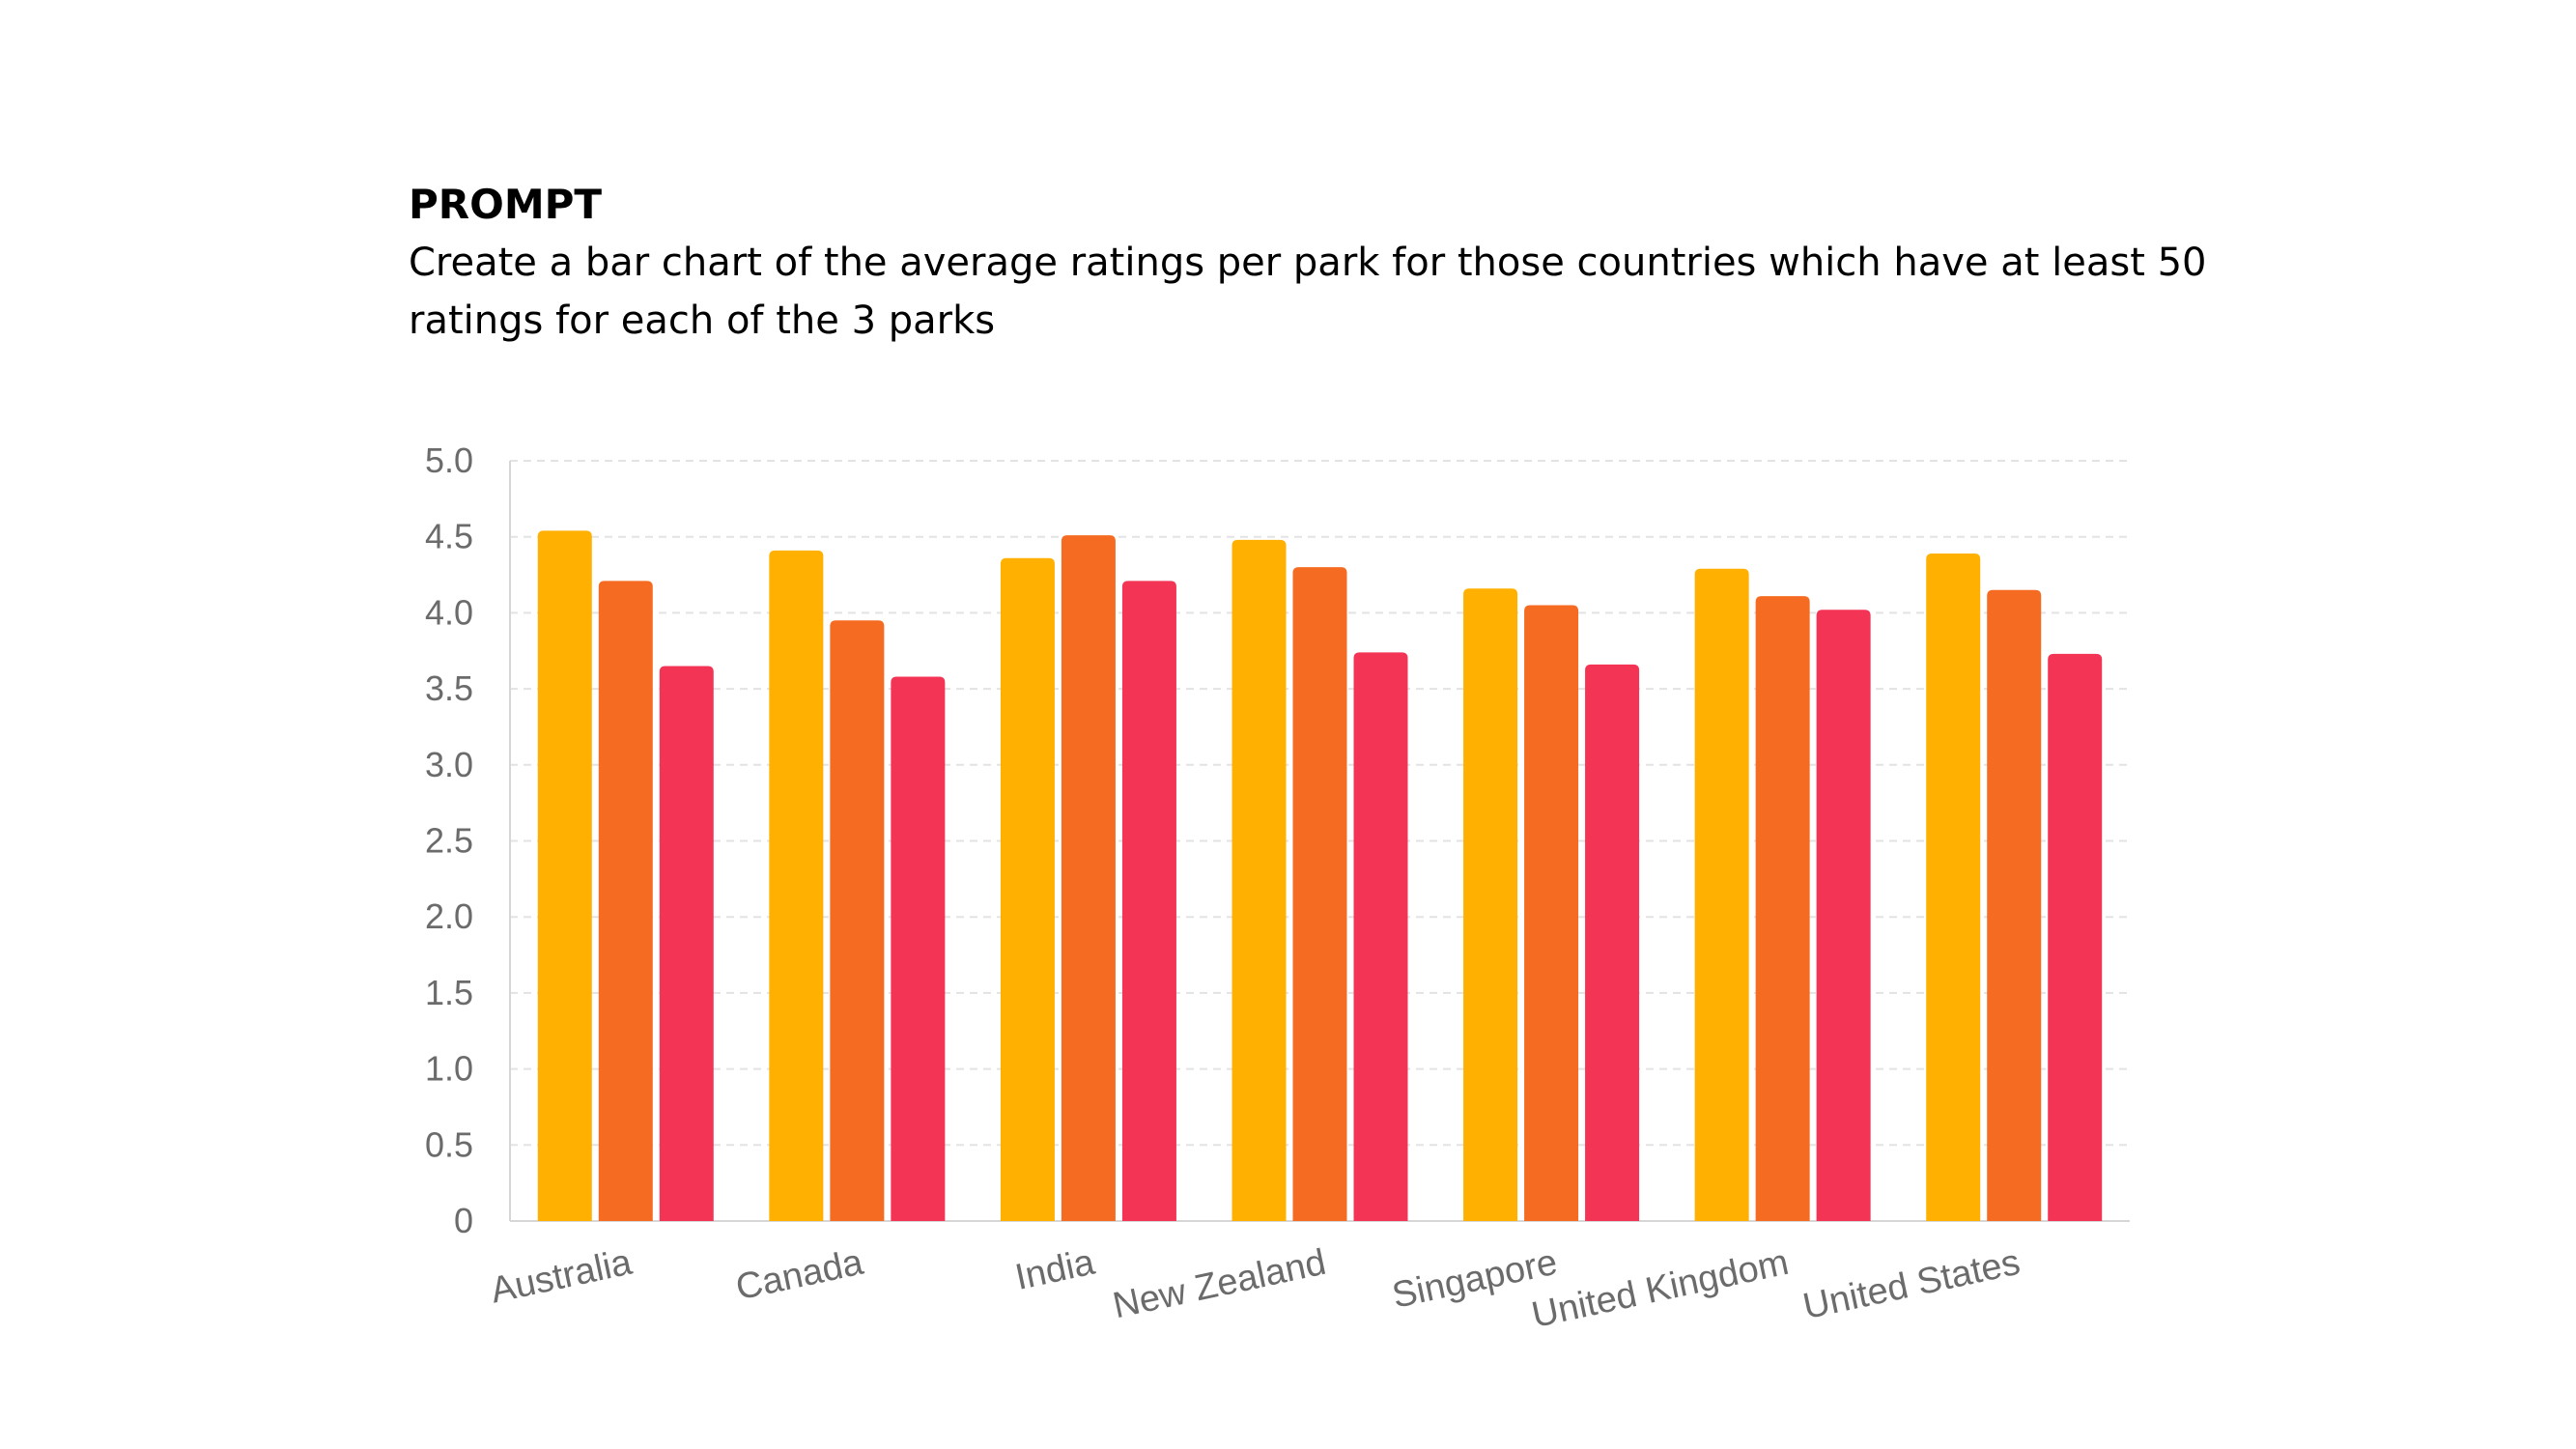 This screenshot has width=2576, height=1449. I want to click on y-tick-label: 0, so click(463, 1220).